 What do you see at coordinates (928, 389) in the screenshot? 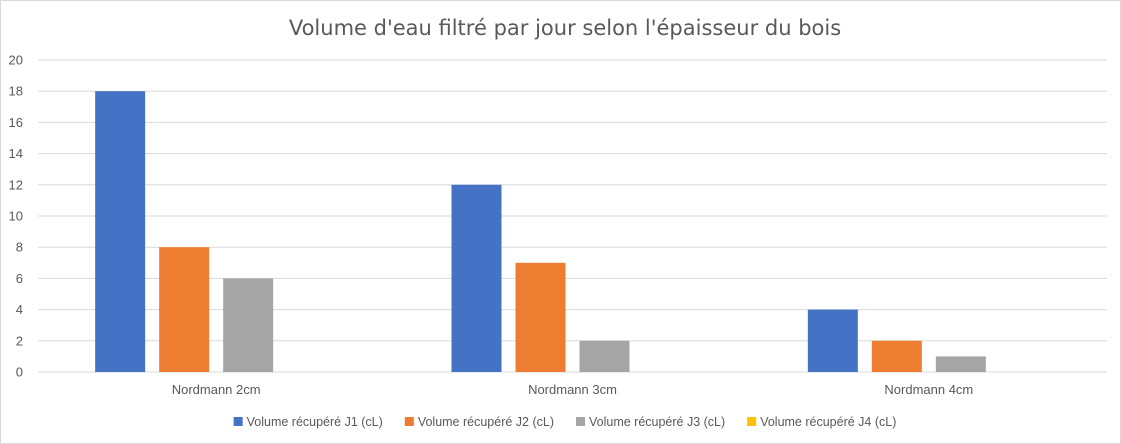
I see `x-category-label: Nordmann 4cm` at bounding box center [928, 389].